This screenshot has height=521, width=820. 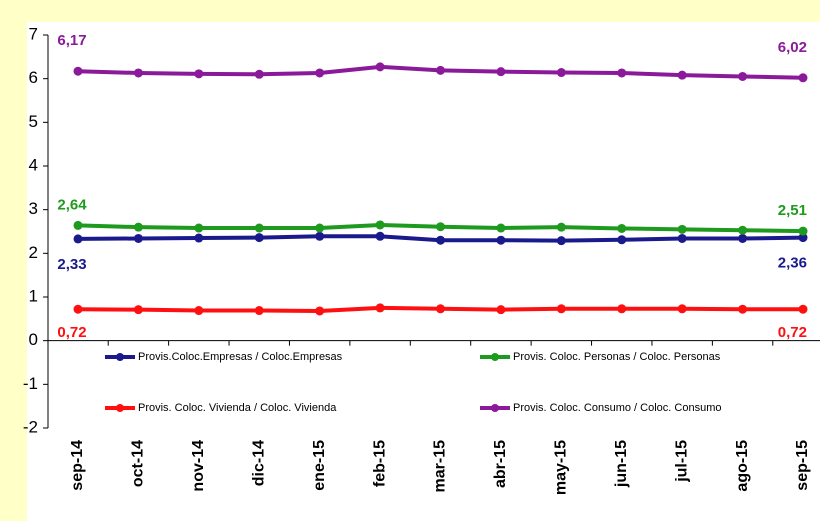 I want to click on y-tick-label: 1, so click(x=33, y=295).